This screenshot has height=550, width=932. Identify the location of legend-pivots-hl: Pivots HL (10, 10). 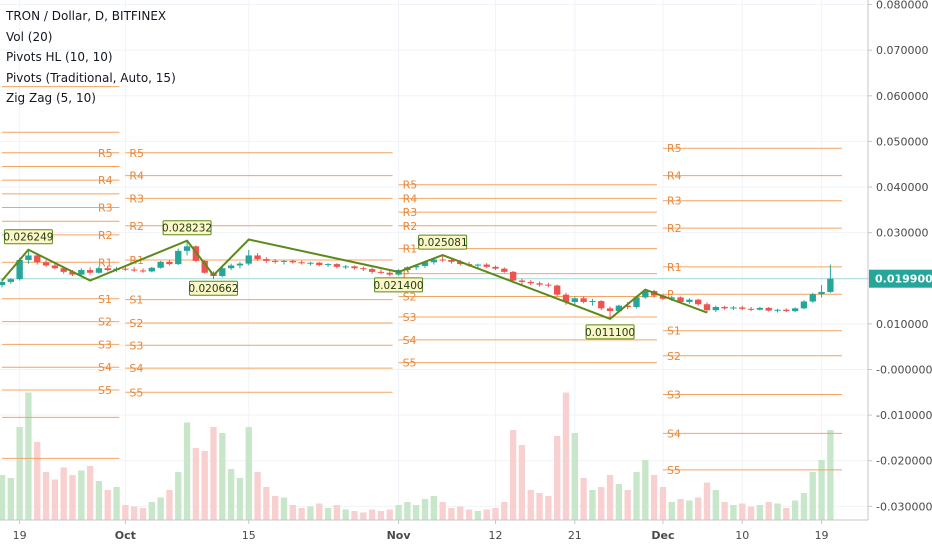
(59, 57).